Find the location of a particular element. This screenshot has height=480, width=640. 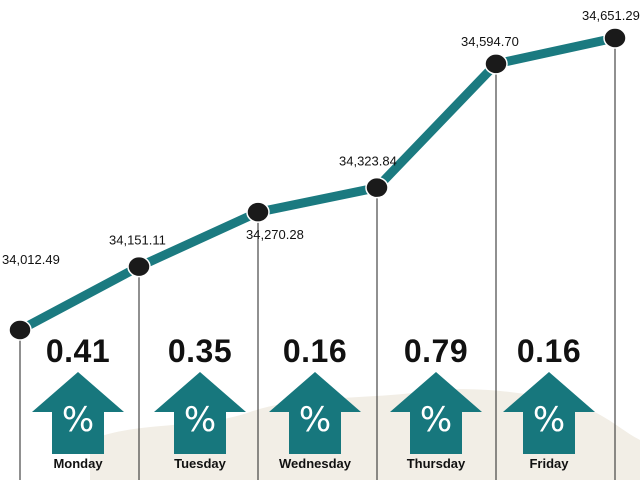

percent-change-value: 0.79 is located at coordinates (436, 351).